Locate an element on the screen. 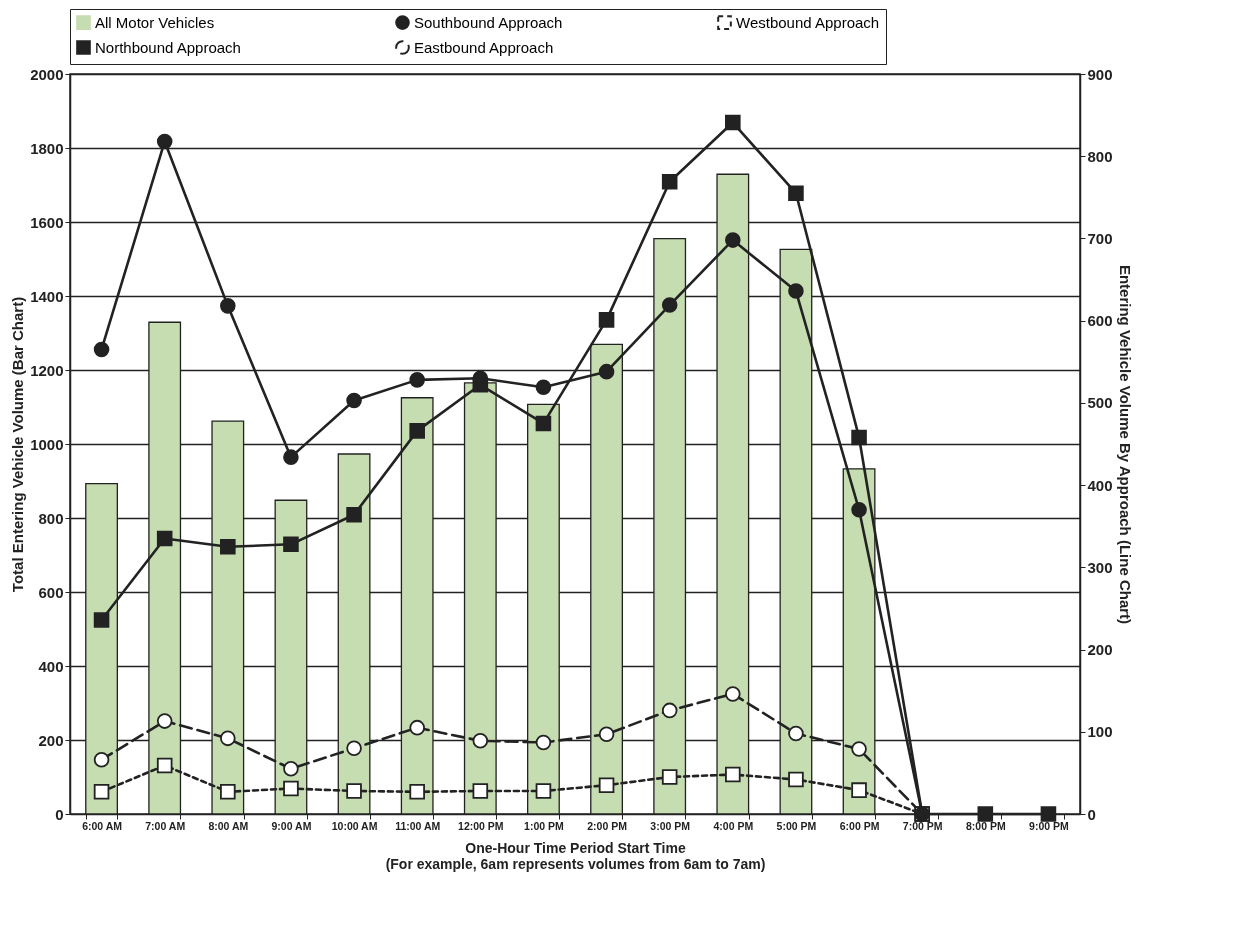 This screenshot has height=928, width=1251. x-tick-label: 8:00 AM is located at coordinates (228, 825).